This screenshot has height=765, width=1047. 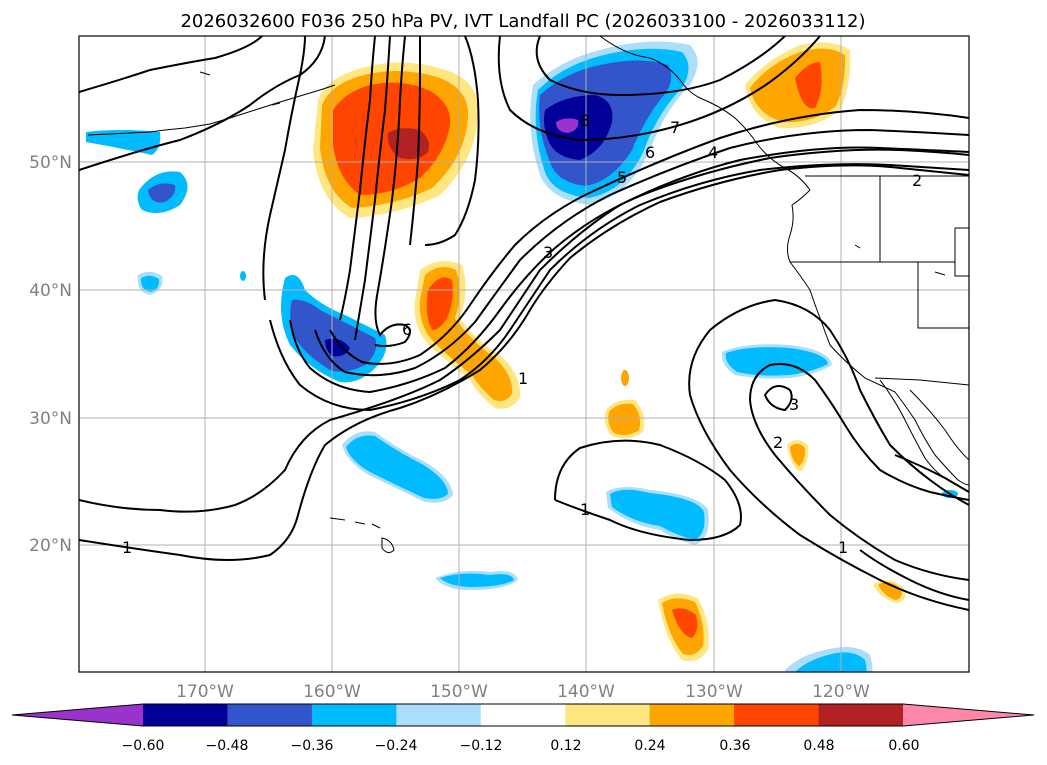 What do you see at coordinates (481, 746) in the screenshot?
I see `colorbar-tick-label: −0.12` at bounding box center [481, 746].